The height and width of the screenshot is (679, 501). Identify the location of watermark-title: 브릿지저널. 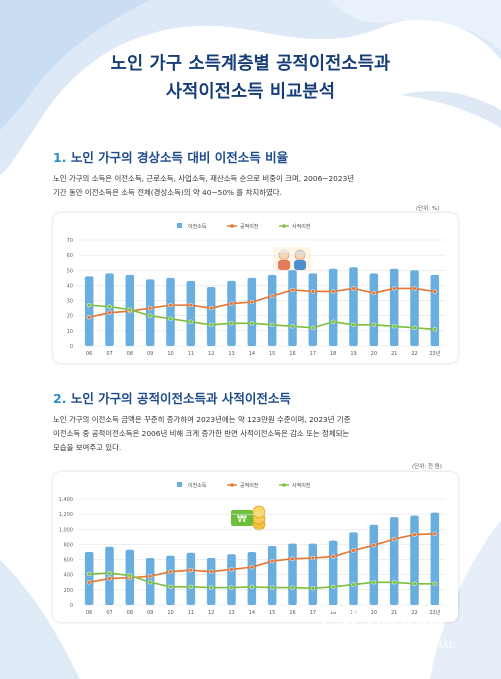
(405, 626).